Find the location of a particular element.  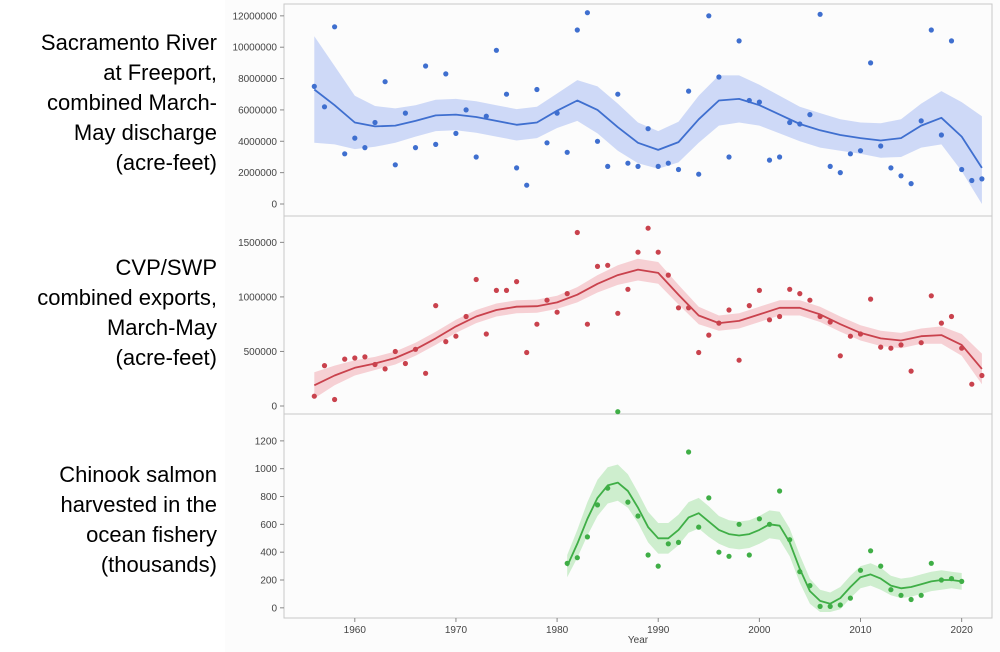

panel-2-ytick-label: 500000 is located at coordinates (261, 352).